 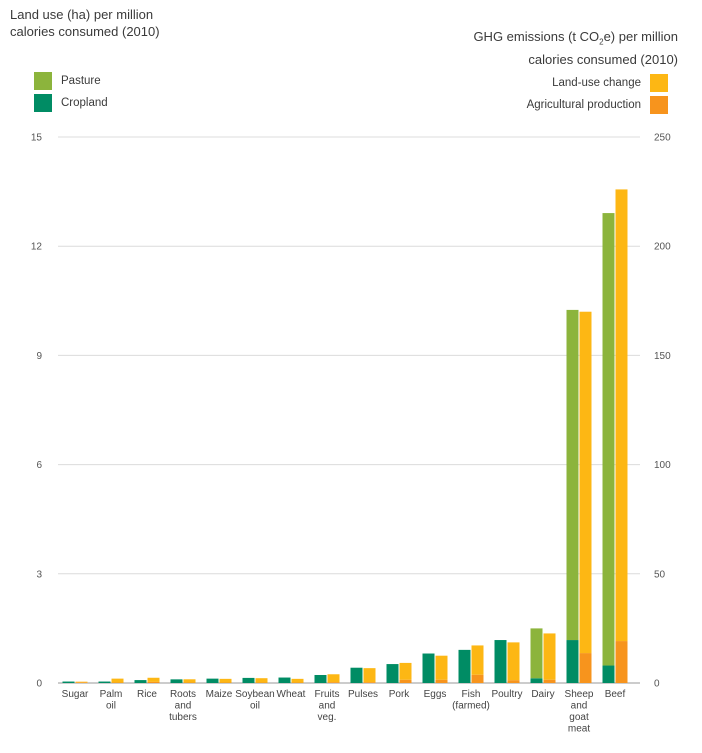 I want to click on legend-swatch-agricultural-production, so click(x=659, y=105).